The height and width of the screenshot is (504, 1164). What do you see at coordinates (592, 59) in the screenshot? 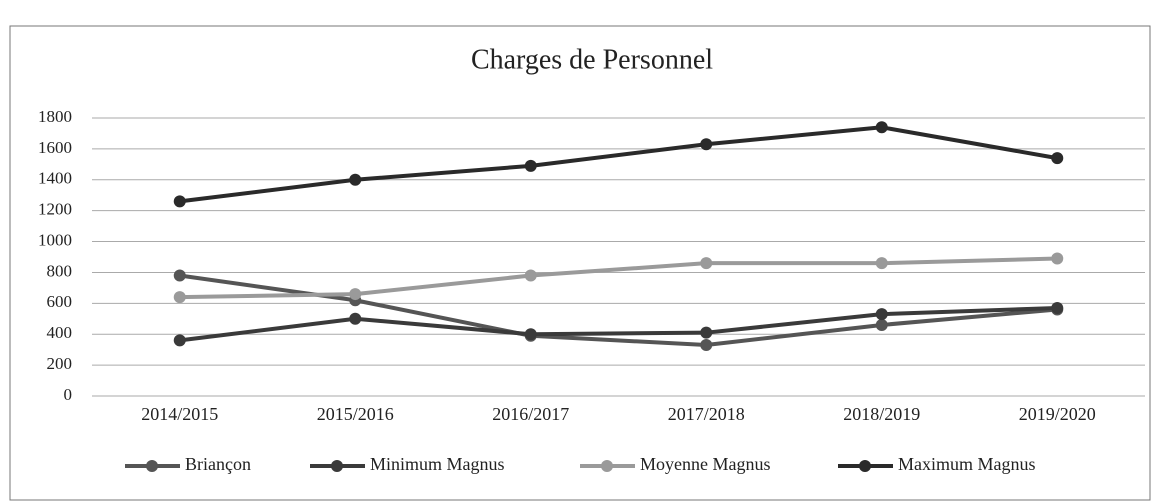
I see `chart-title: Charges de Personnel` at bounding box center [592, 59].